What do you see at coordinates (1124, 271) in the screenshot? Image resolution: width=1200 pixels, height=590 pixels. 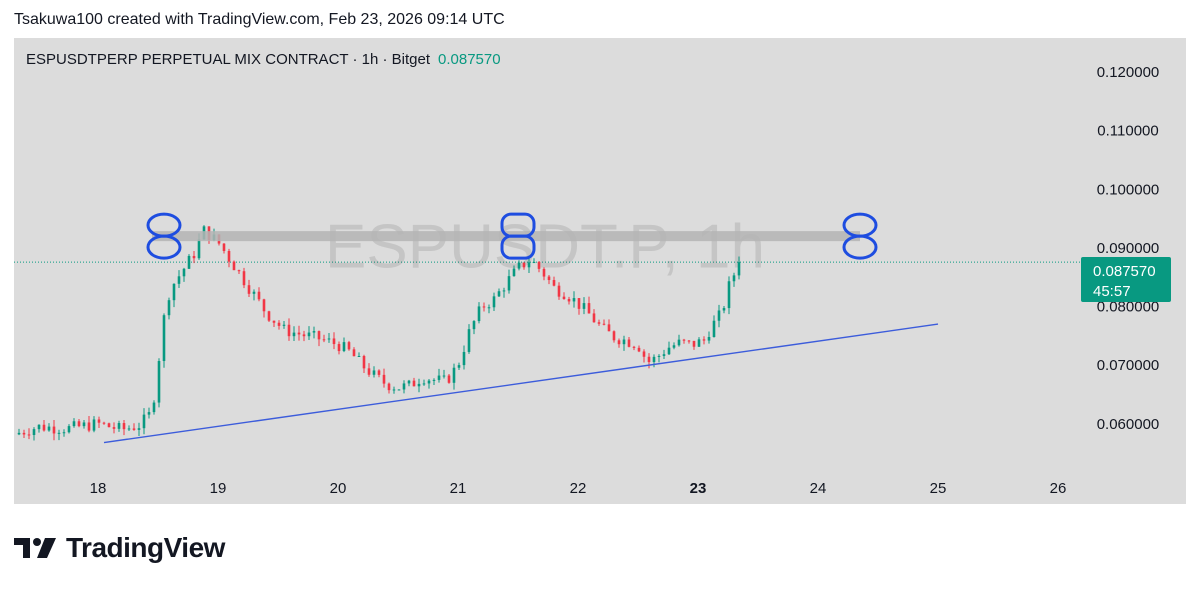 I see `last-price-badge-price: 0.087570` at bounding box center [1124, 271].